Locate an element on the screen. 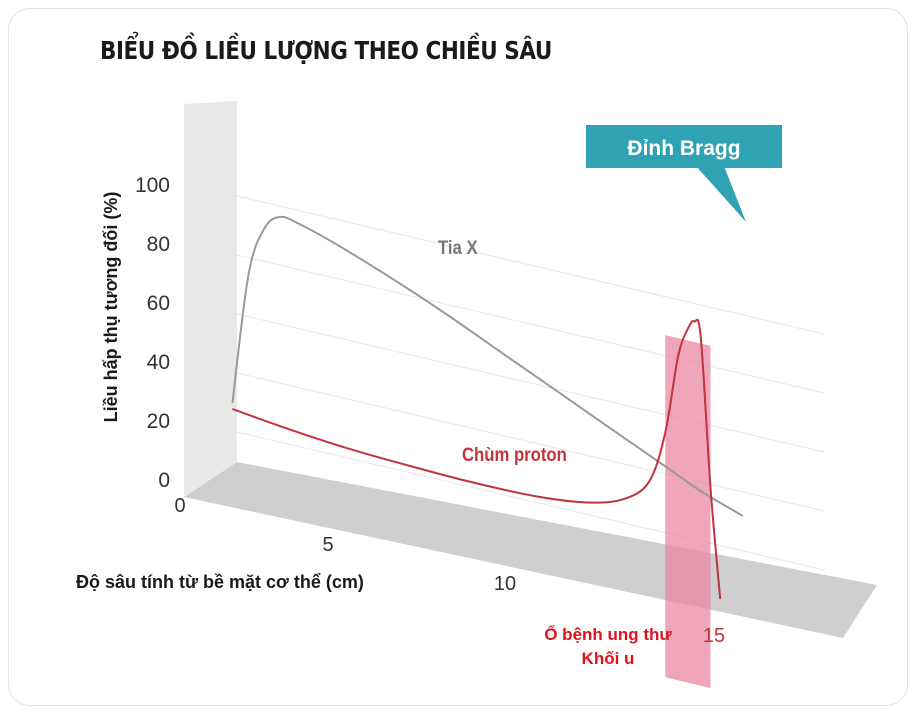  bragg-peak-label: Đỉnh Bragg is located at coordinates (683, 148).